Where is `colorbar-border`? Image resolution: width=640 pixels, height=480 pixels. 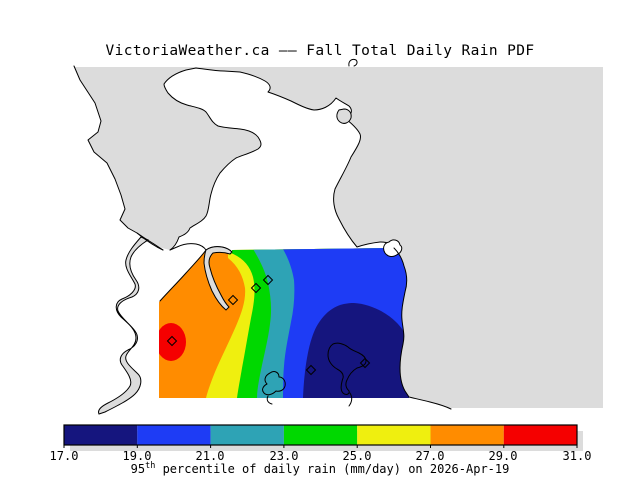
colorbar-border is located at coordinates (320, 435).